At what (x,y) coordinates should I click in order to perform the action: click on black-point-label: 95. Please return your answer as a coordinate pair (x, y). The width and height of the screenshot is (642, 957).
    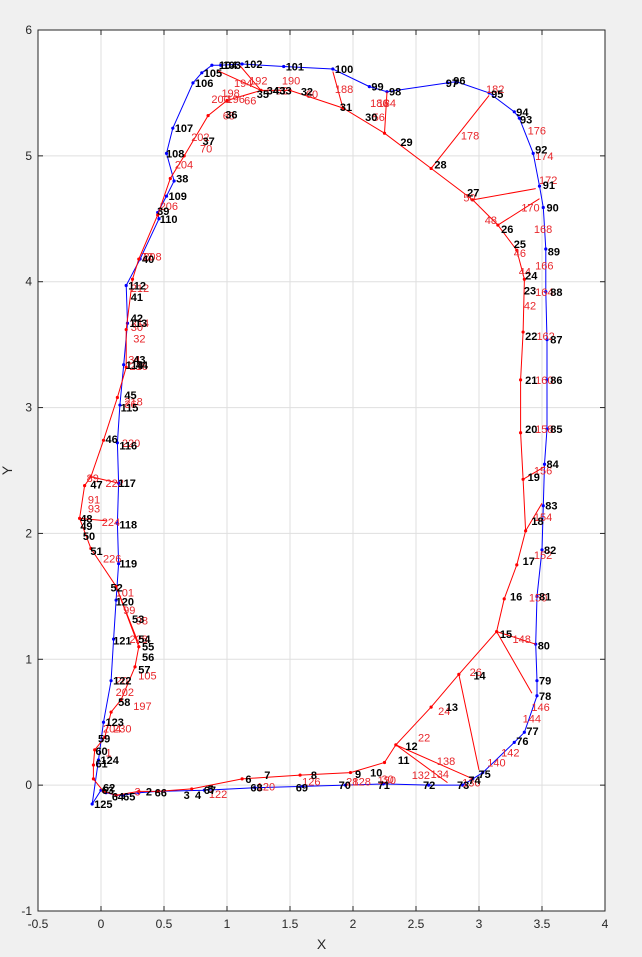
    Looking at the image, I should click on (497, 95).